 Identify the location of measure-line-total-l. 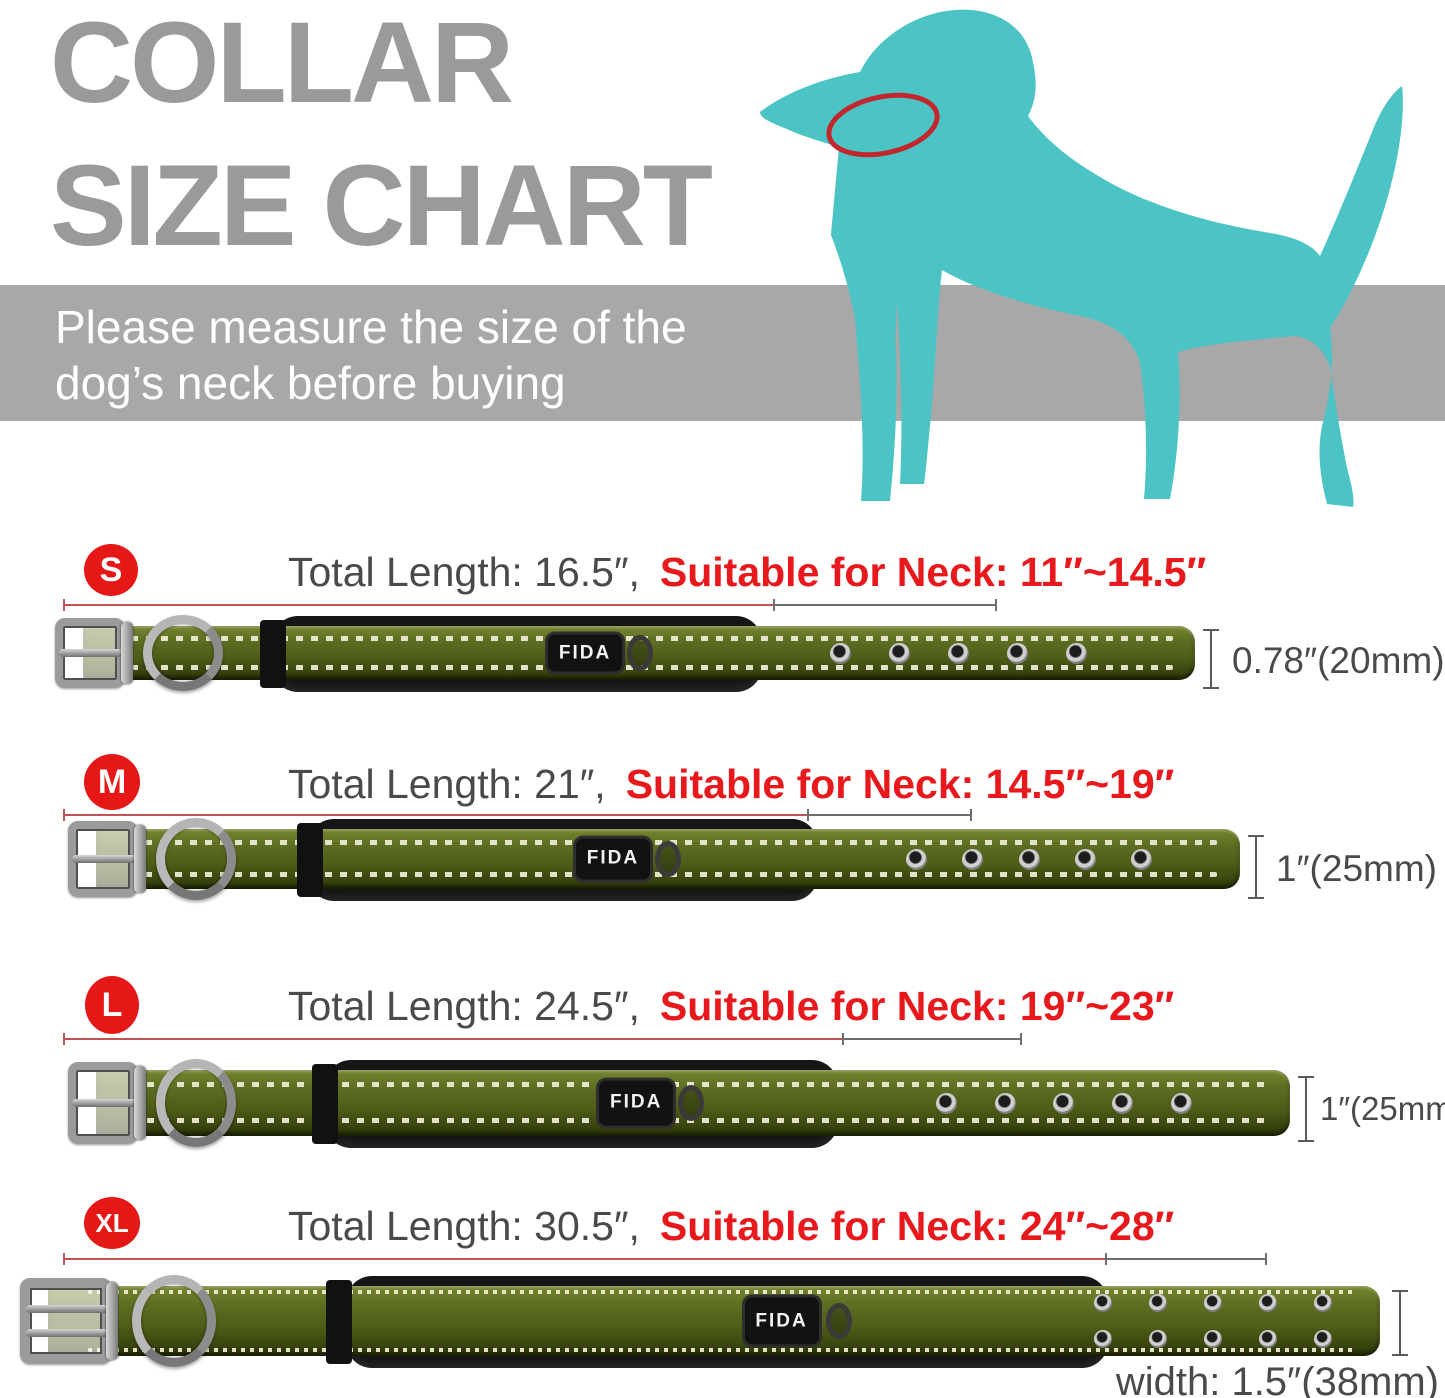
(452, 1039).